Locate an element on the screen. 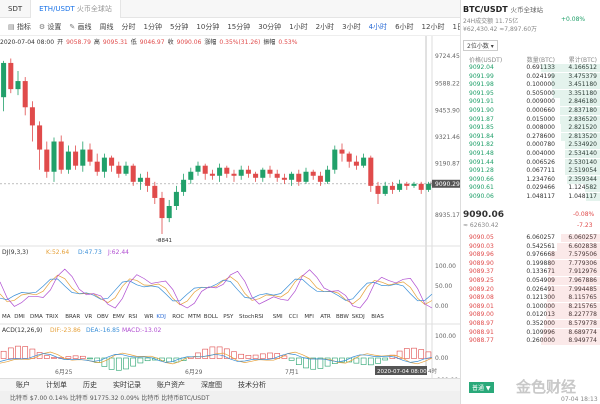 The width and height of the screenshot is (600, 404). indicator-tab: CCI is located at coordinates (294, 317).